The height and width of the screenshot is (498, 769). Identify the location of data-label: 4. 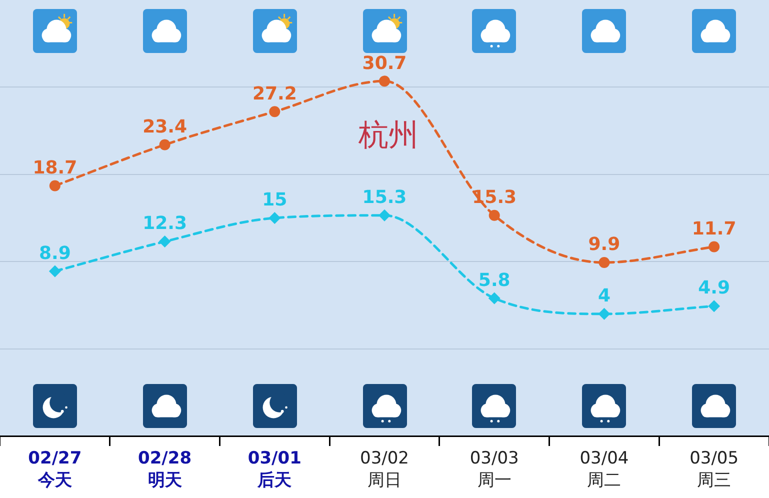
(604, 296).